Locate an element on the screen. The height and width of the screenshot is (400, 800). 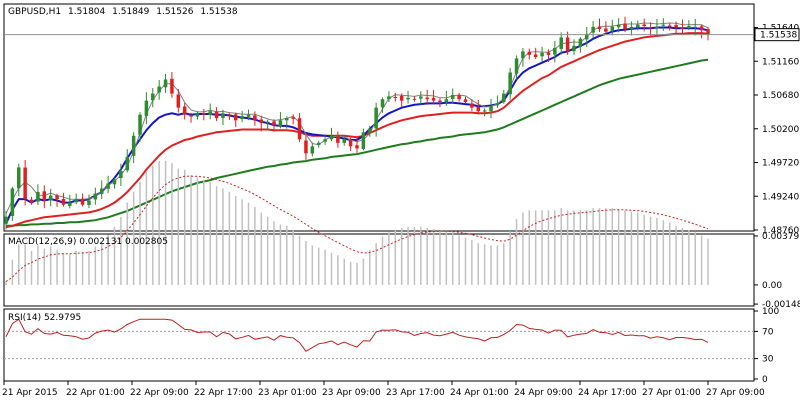
symbol-timeframe: GBPUSD,H1 is located at coordinates (34, 12).